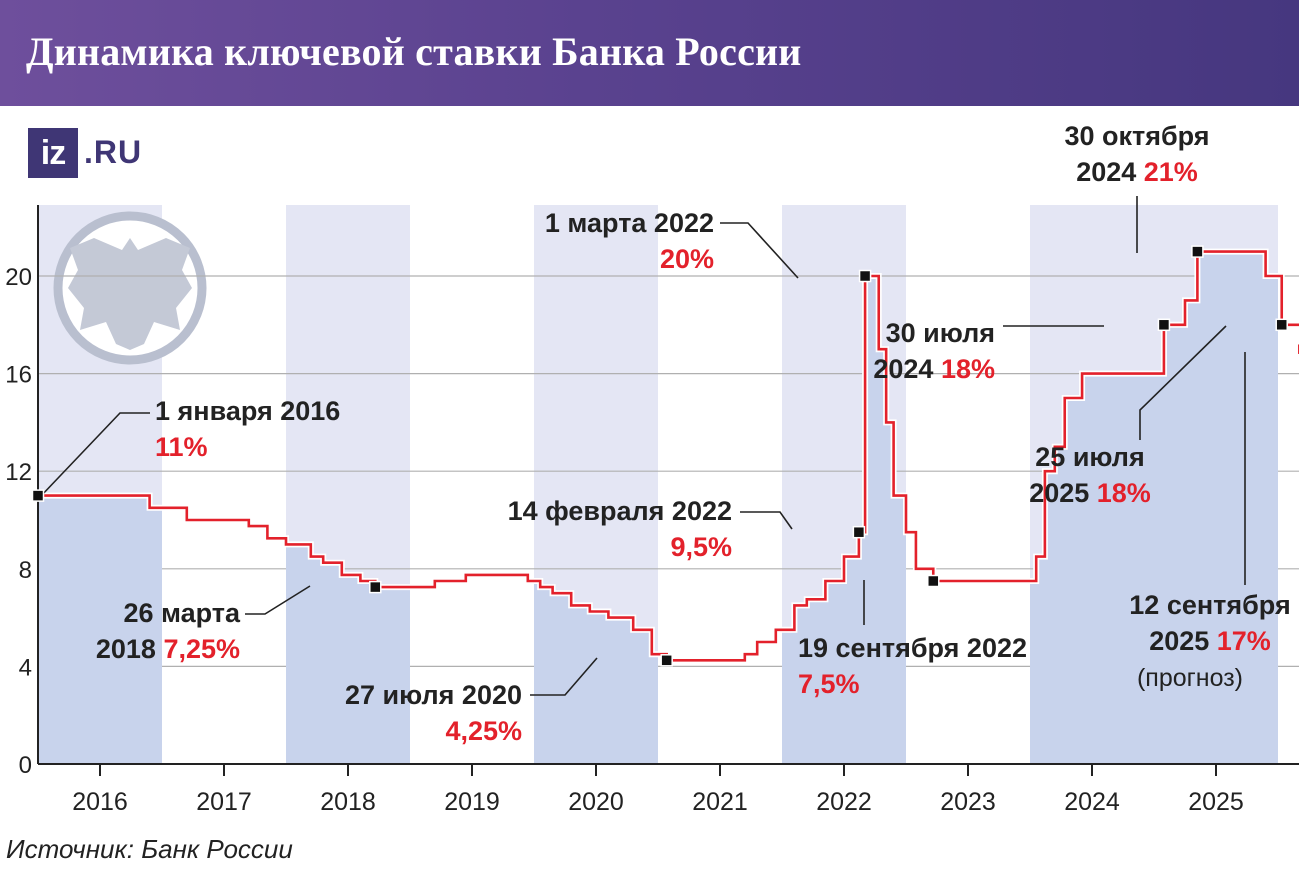  What do you see at coordinates (687, 259) in the screenshot?
I see `annotation-value: 20%` at bounding box center [687, 259].